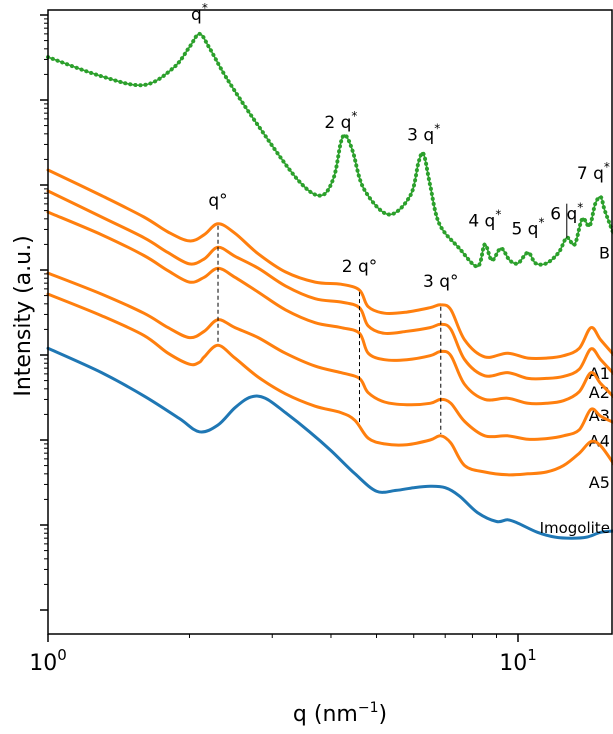 Image resolution: width=613 pixels, height=734 pixels. What do you see at coordinates (382, 714) in the screenshot?
I see `x-axis-label-close: )` at bounding box center [382, 714].